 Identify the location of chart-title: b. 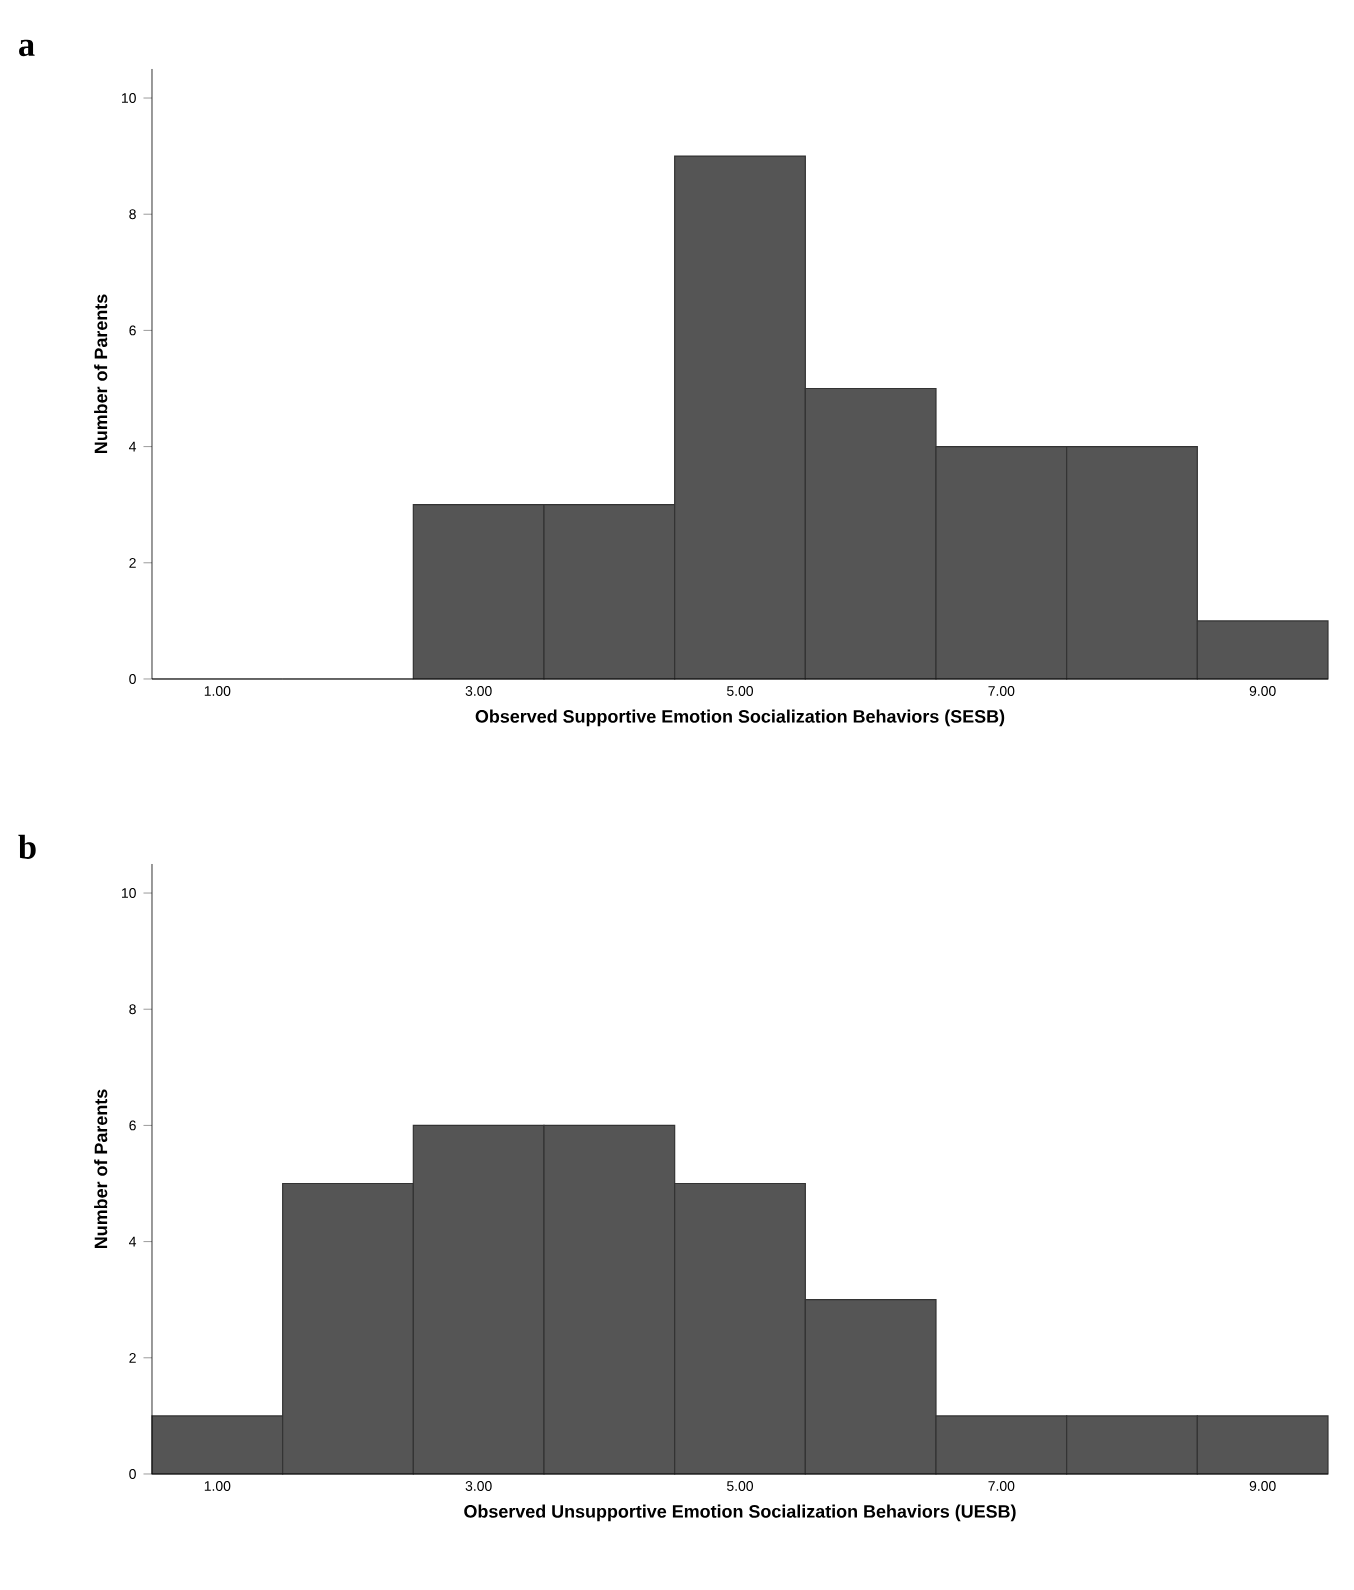
(27, 846).